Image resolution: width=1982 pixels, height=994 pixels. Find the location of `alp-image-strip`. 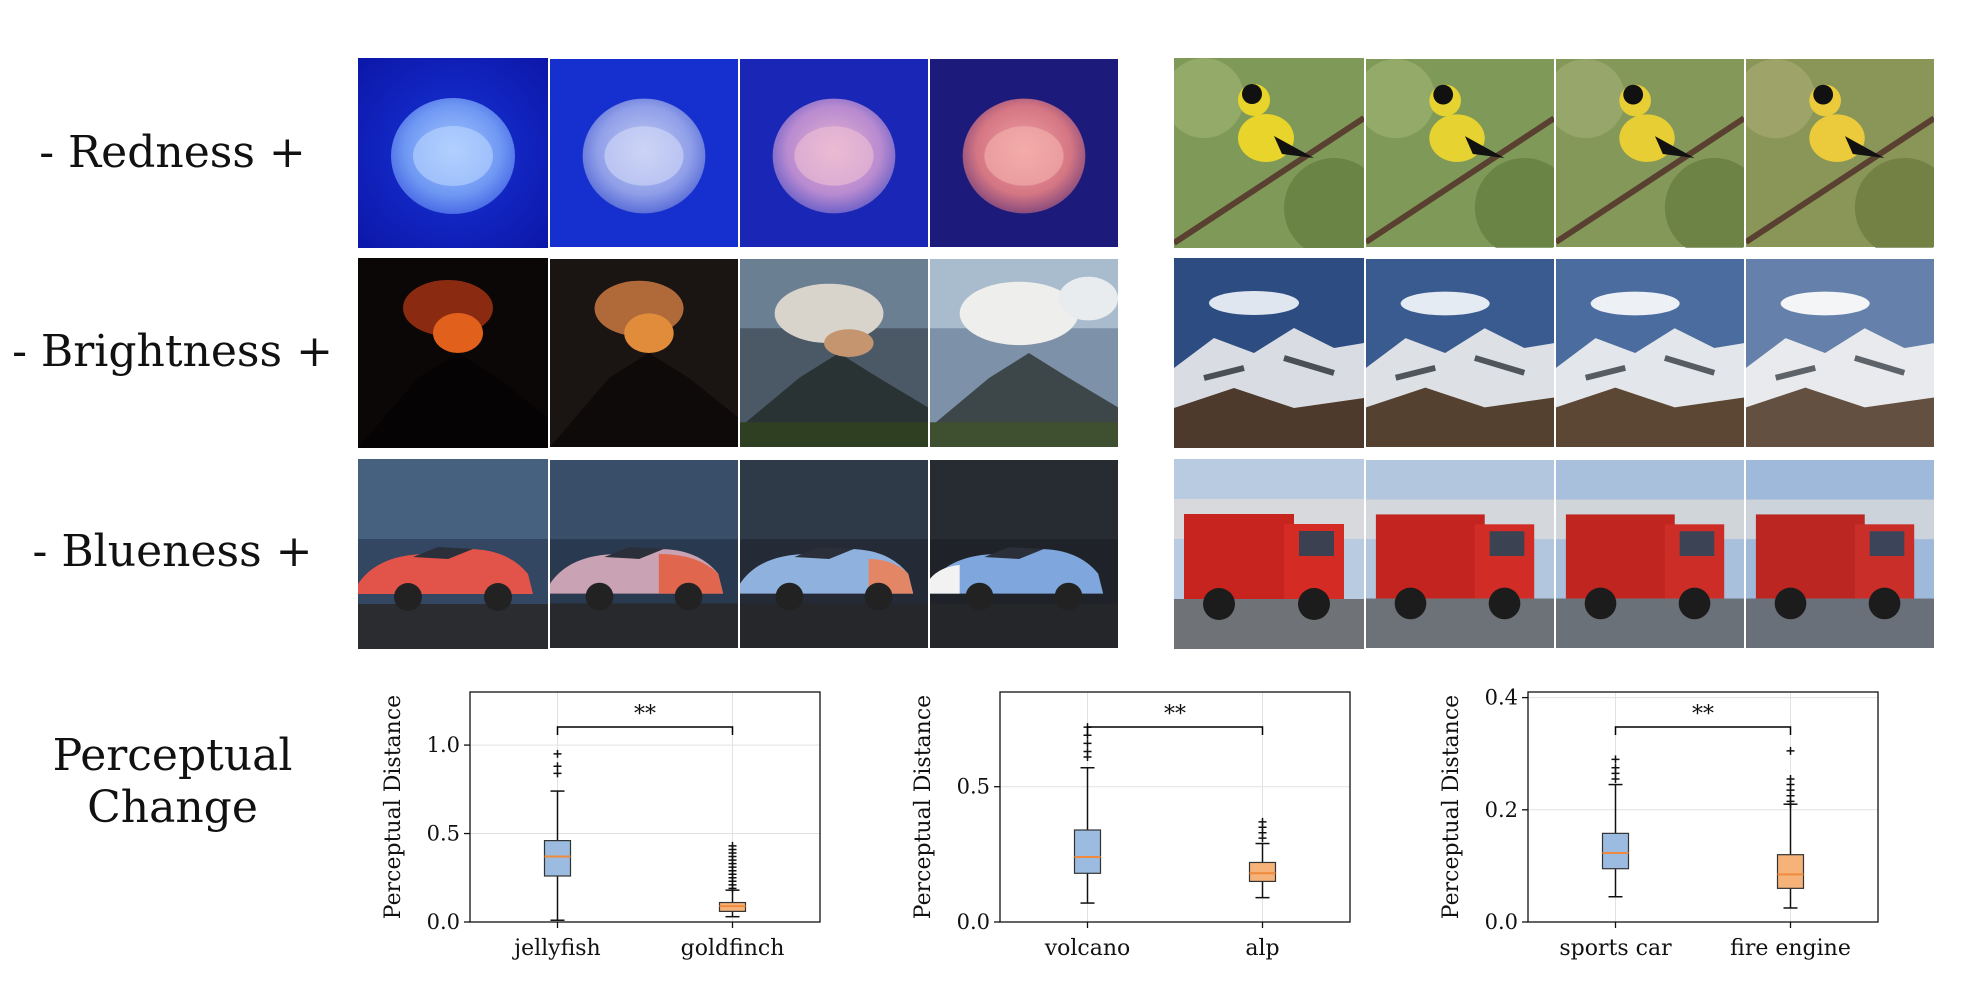

alp-image-strip is located at coordinates (1554, 353).